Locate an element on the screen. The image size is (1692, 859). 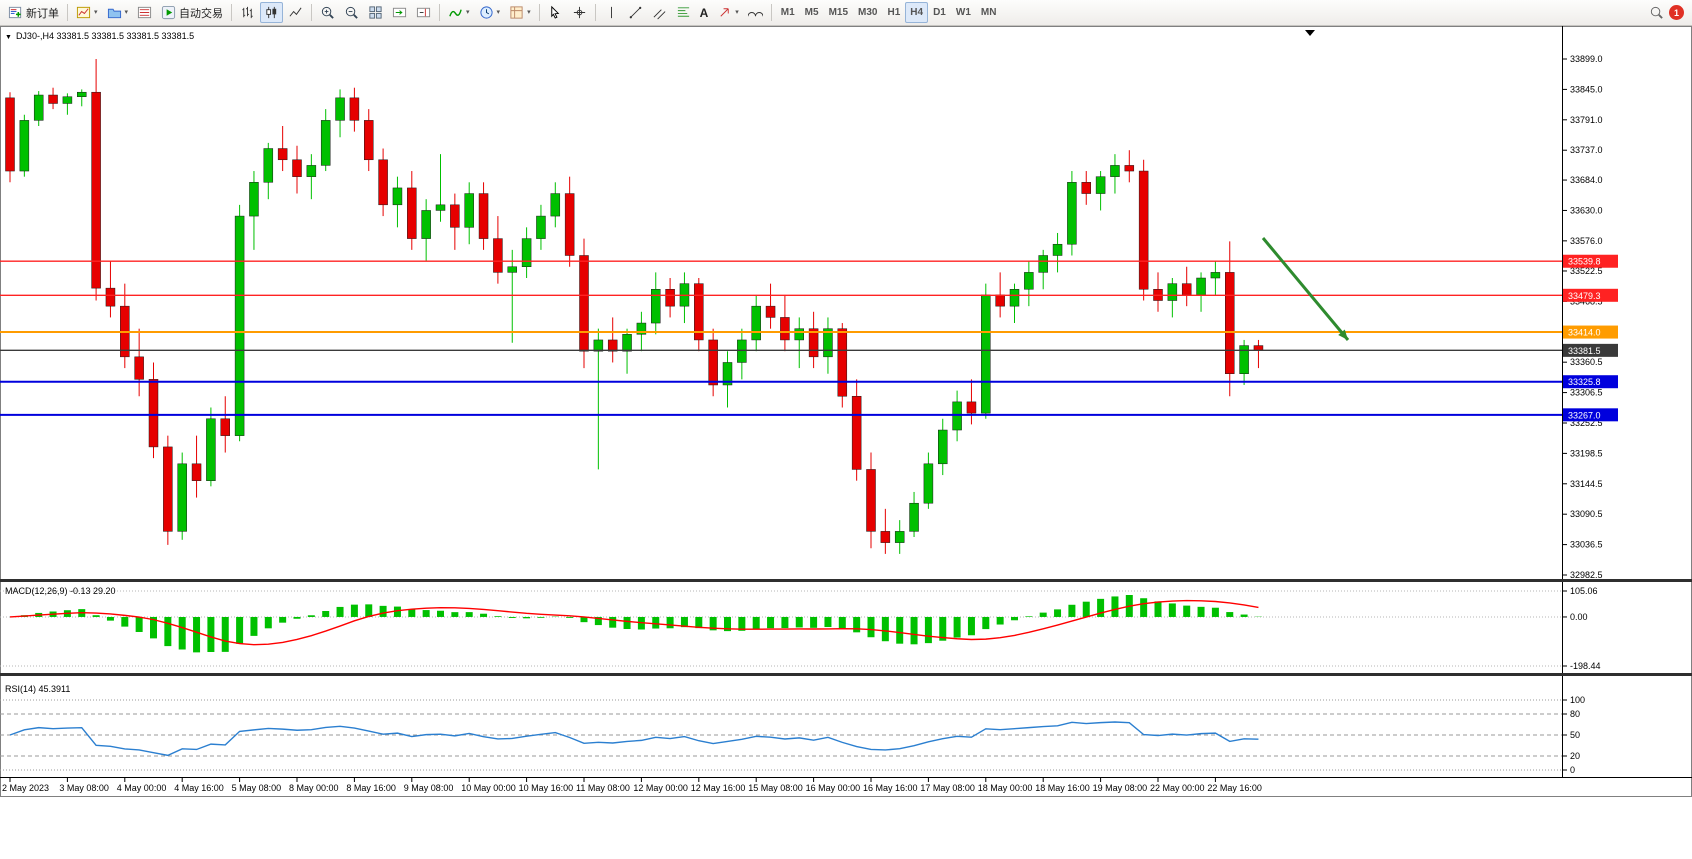
time-axis-label: 22 May 16:00 is located at coordinates (1234, 788).